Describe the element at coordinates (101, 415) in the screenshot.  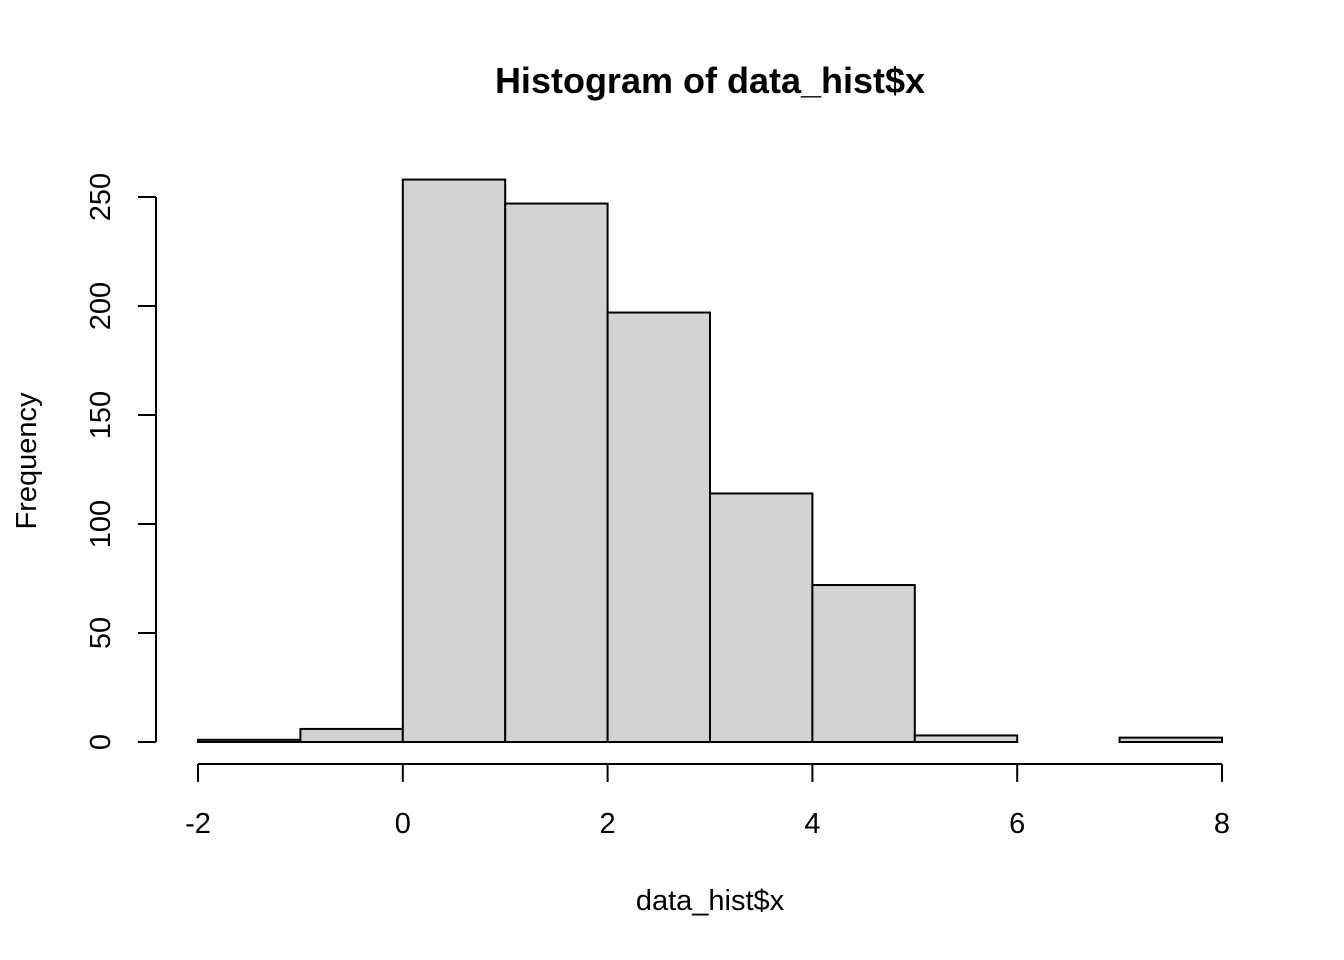
I see `y-tick-label: 150` at that location.